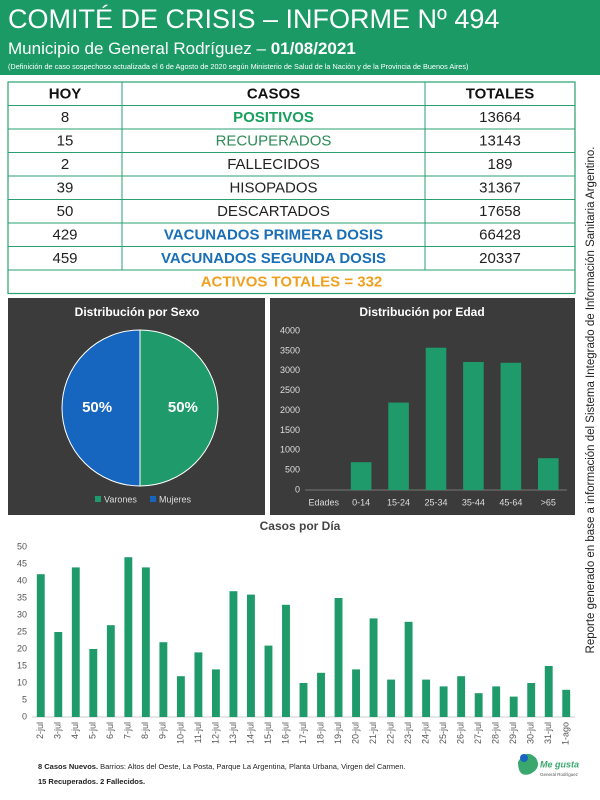 The width and height of the screenshot is (600, 800). Describe the element at coordinates (290, 390) in the screenshot. I see `y-tick-label: 2500` at that location.